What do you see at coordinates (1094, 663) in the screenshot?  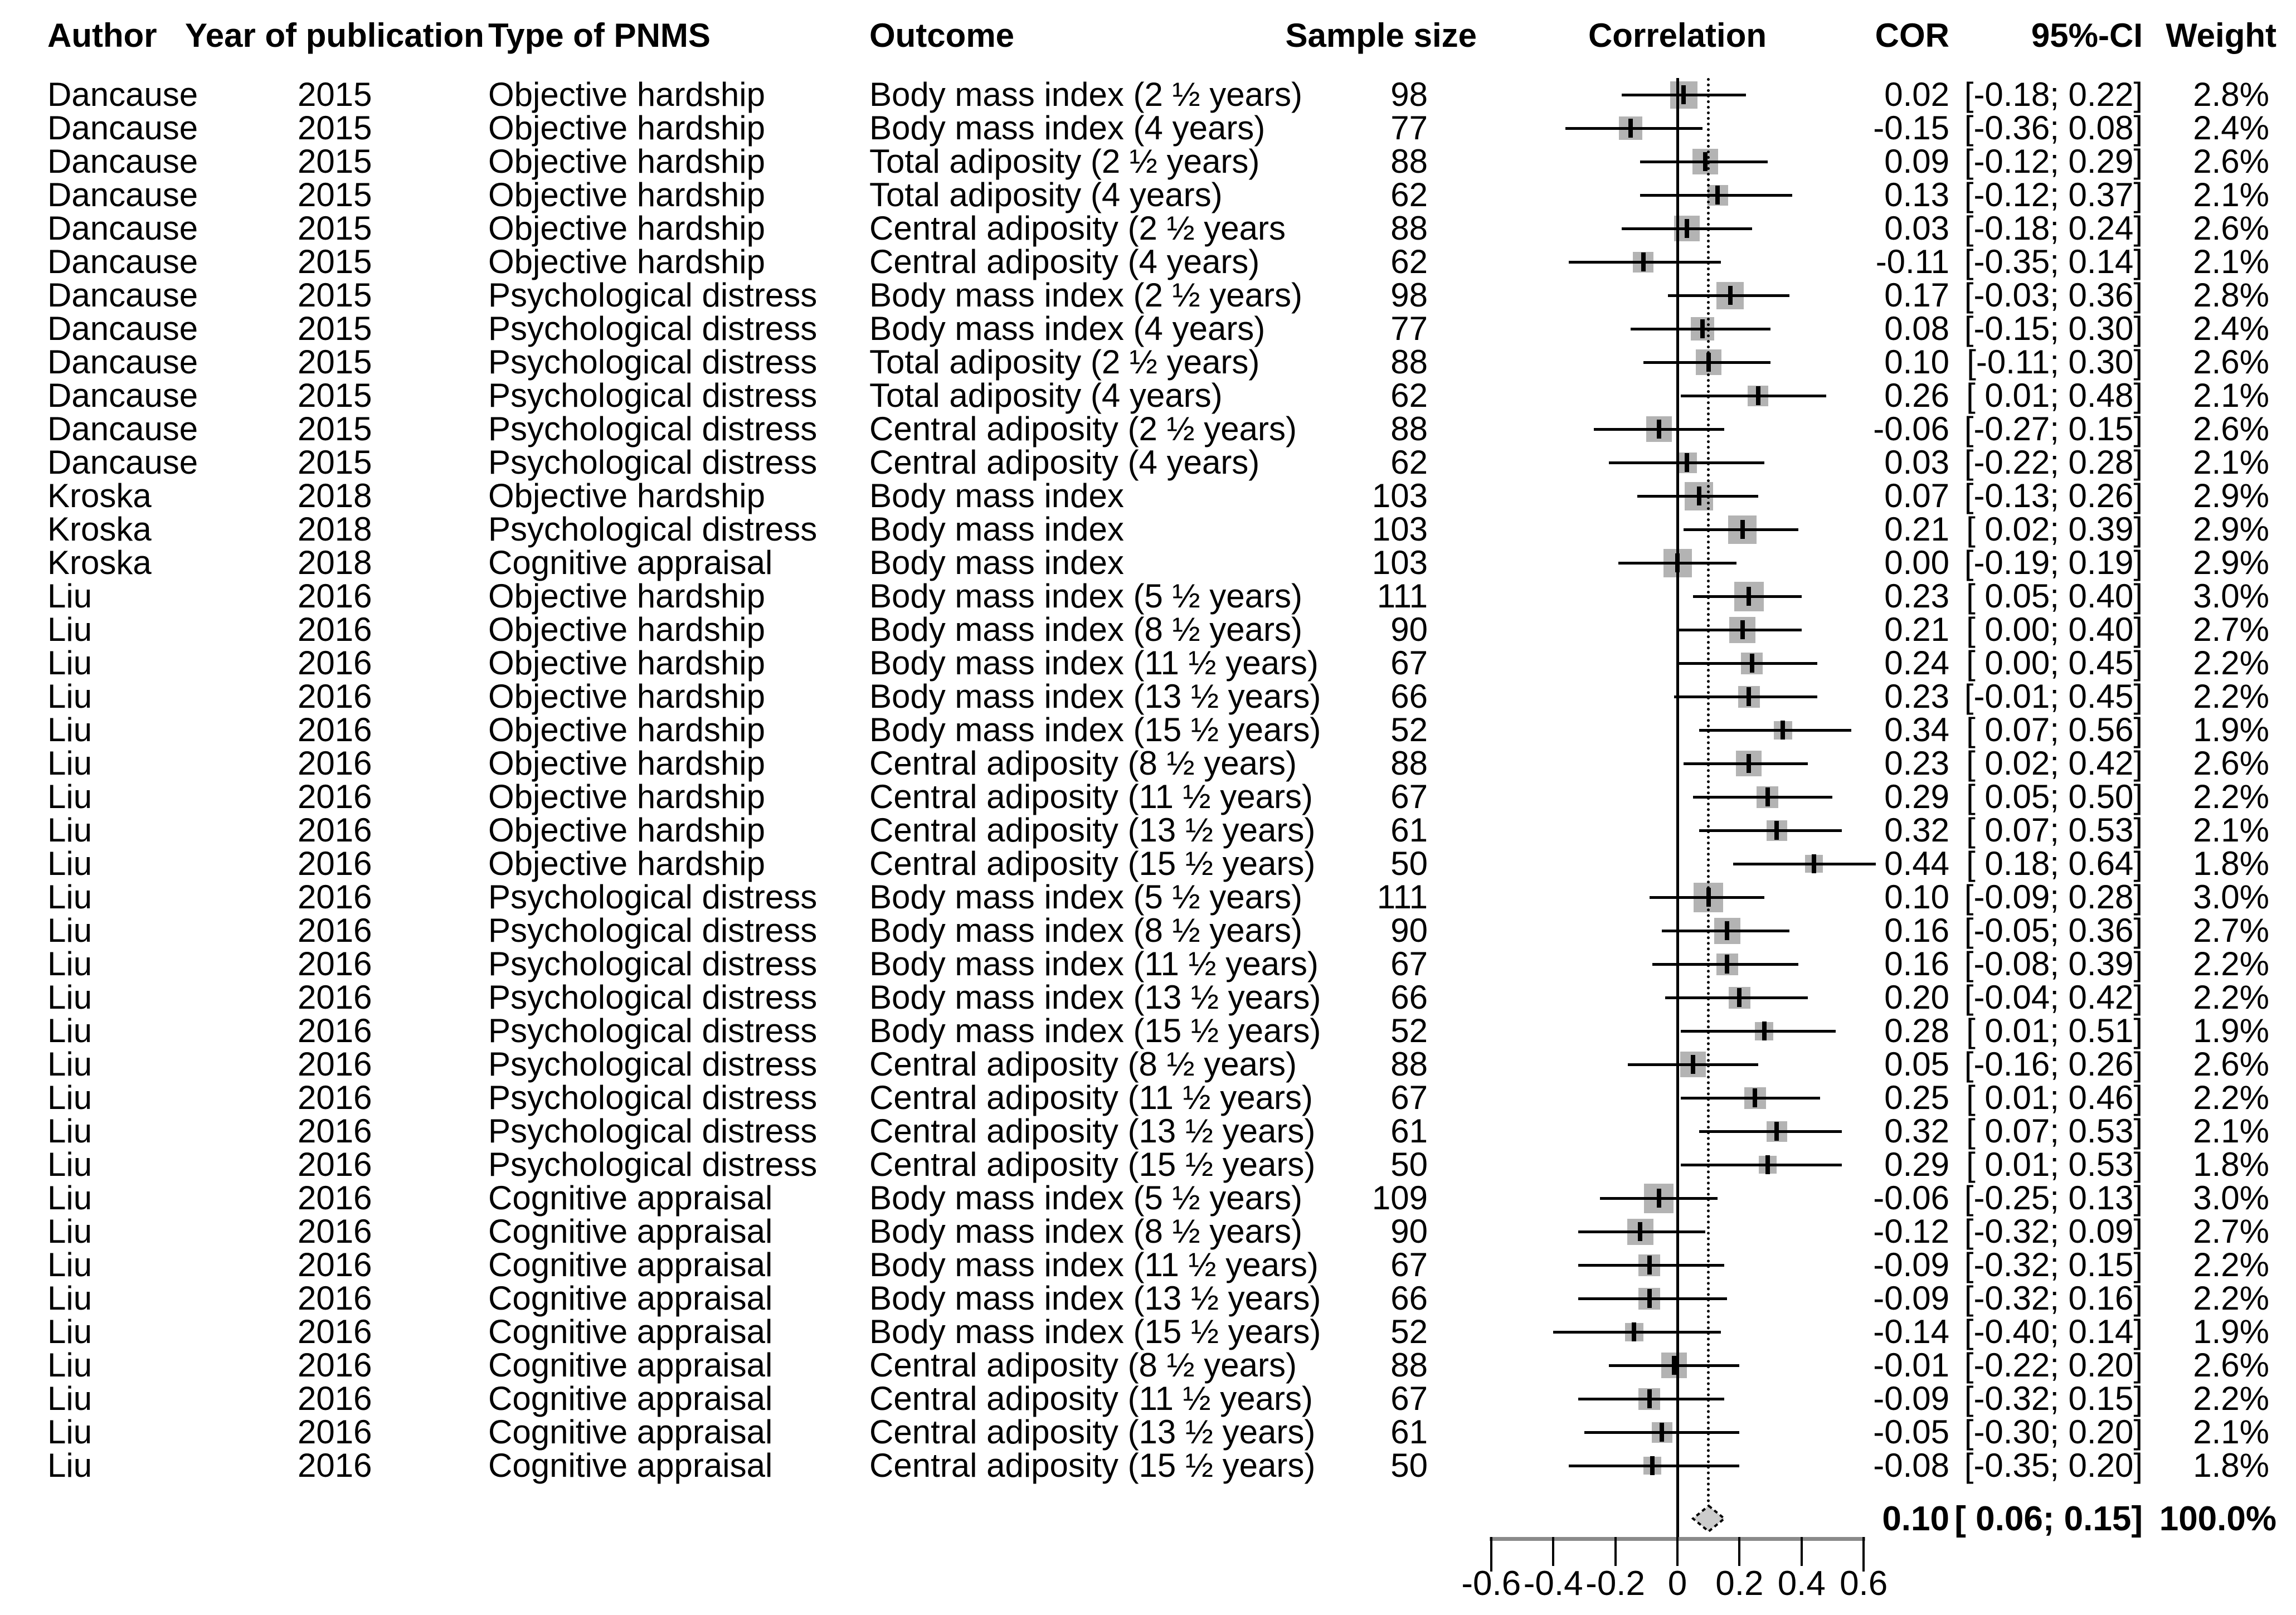 I see `outcome-cell: Body mass index (11 ½ years)` at bounding box center [1094, 663].